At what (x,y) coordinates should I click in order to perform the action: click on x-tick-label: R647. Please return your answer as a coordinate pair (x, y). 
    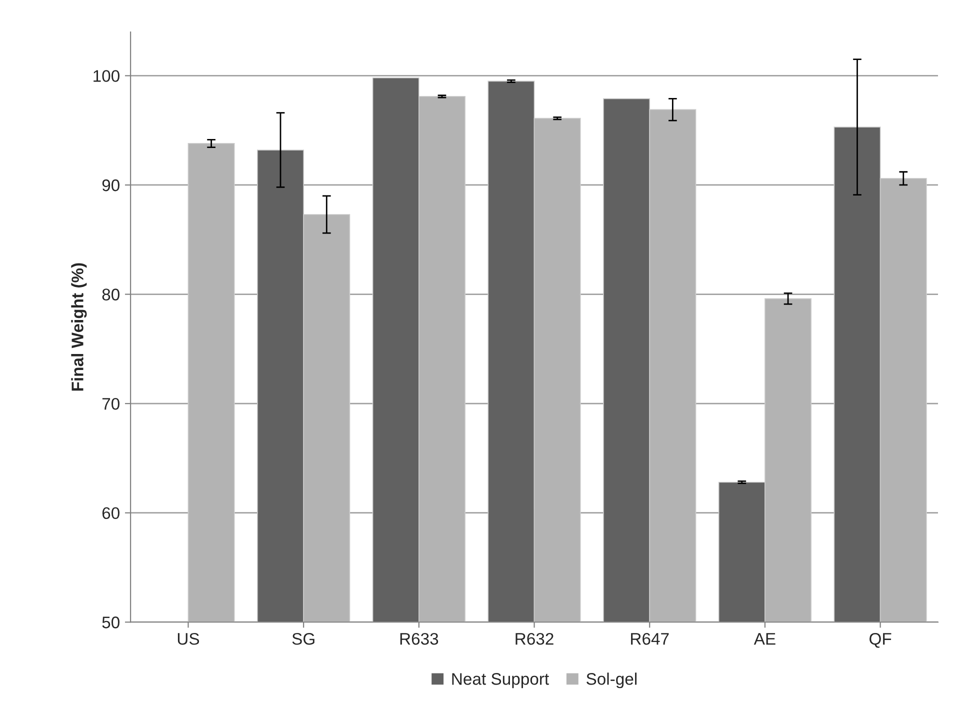
    Looking at the image, I should click on (650, 638).